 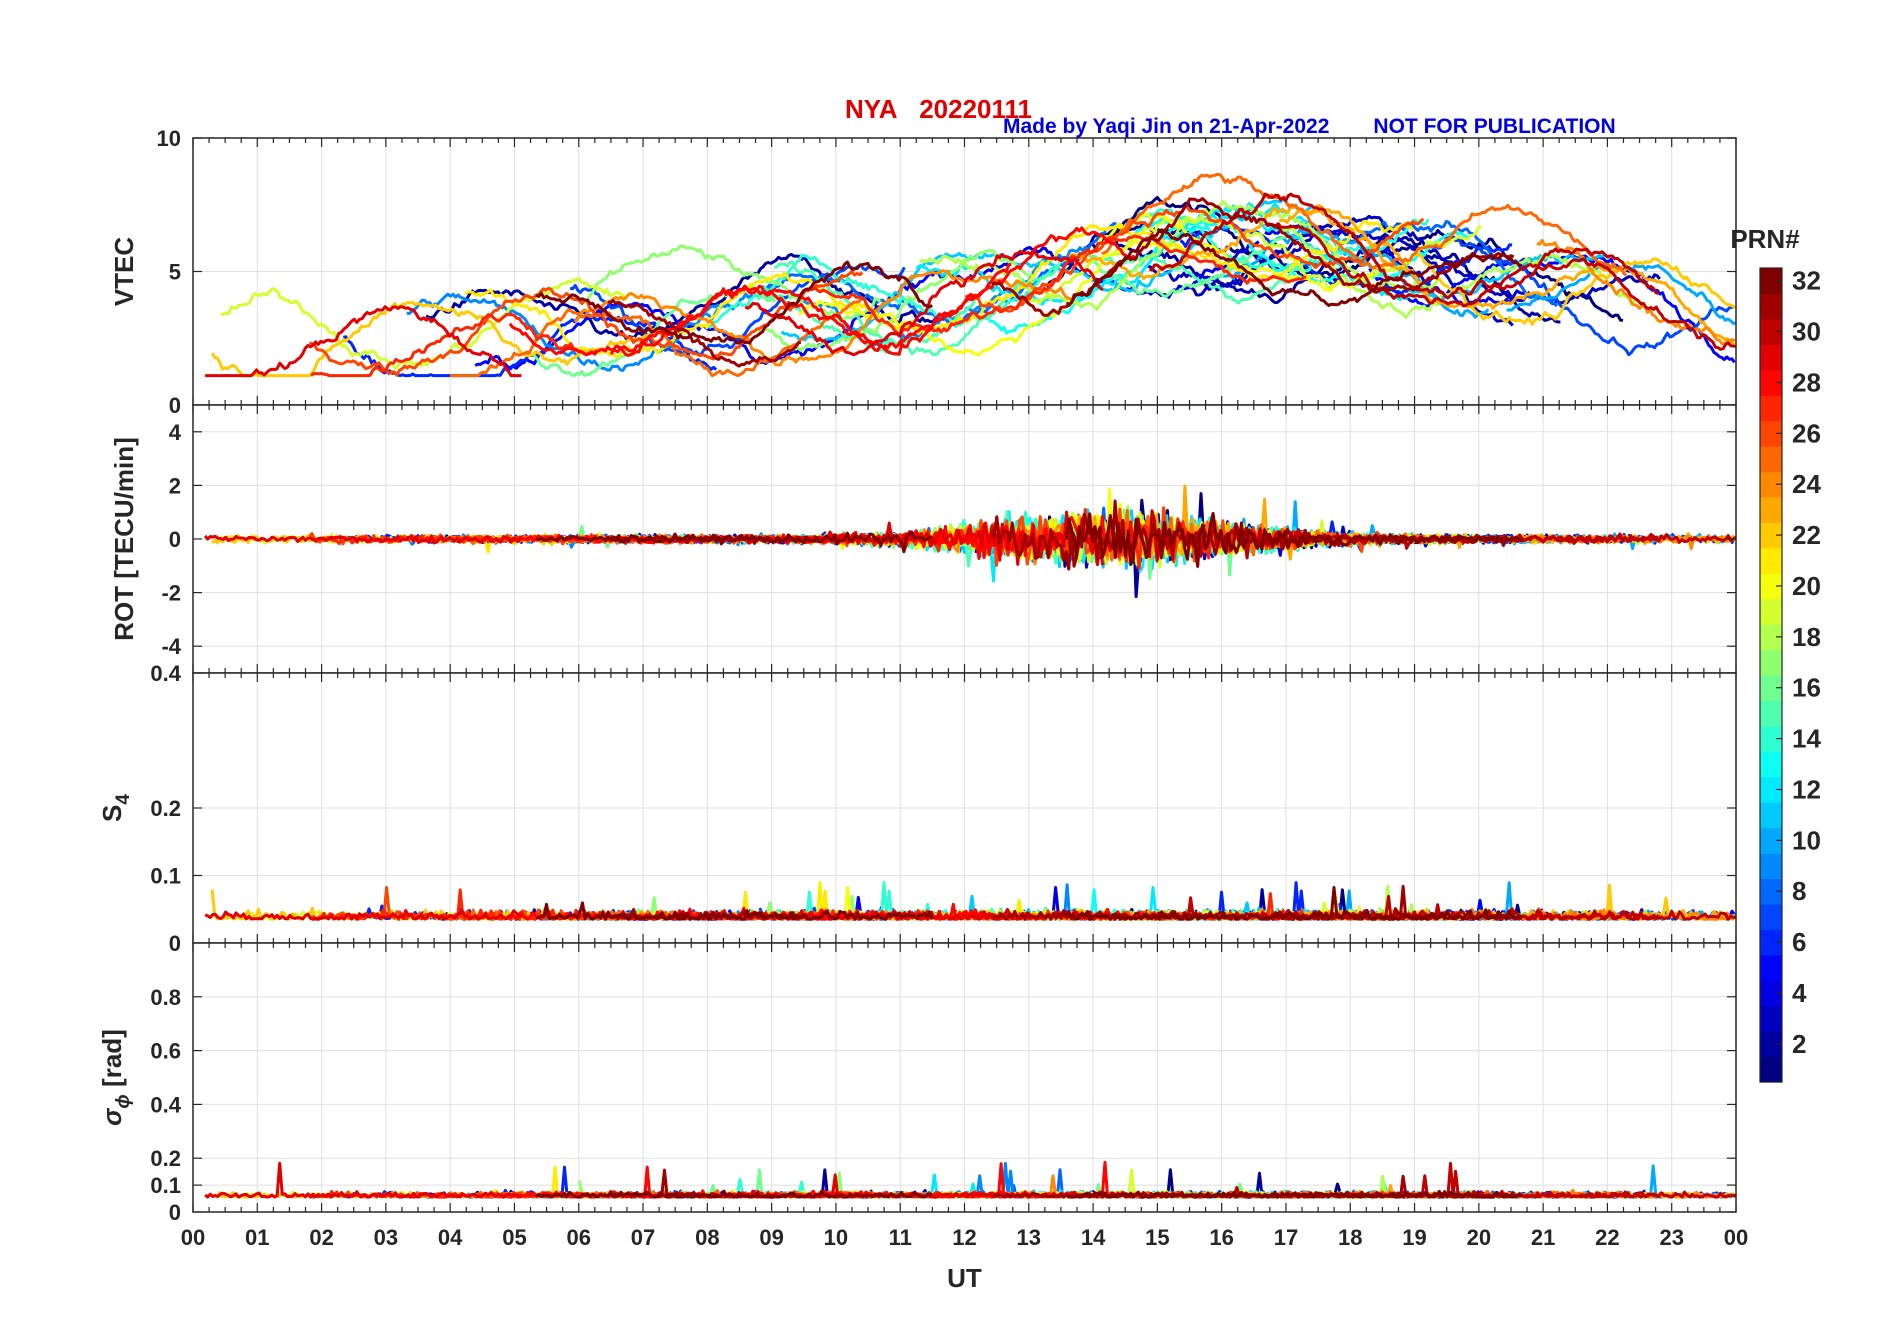 What do you see at coordinates (1799, 993) in the screenshot?
I see `colorbar-tick-label: 4` at bounding box center [1799, 993].